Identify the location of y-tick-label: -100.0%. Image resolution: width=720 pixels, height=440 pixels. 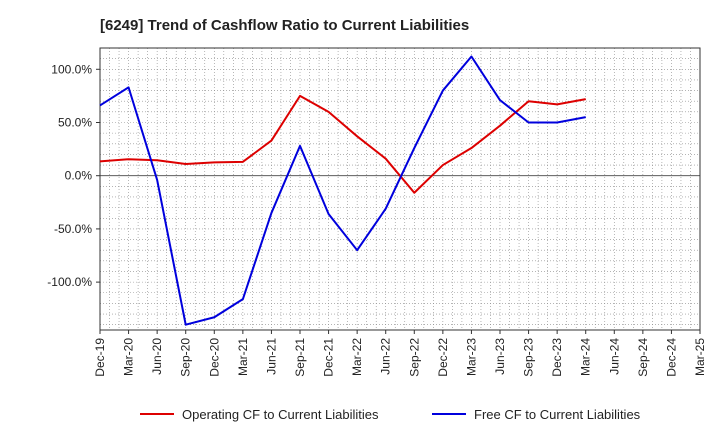
(69, 282).